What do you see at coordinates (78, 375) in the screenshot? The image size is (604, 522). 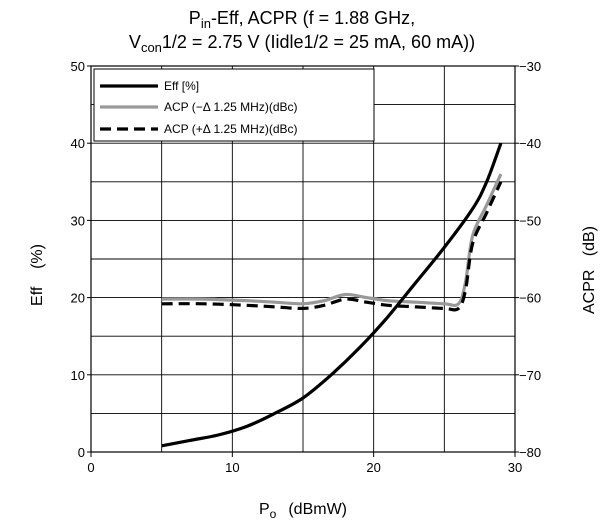 I see `y-left-tick-label: 10` at bounding box center [78, 375].